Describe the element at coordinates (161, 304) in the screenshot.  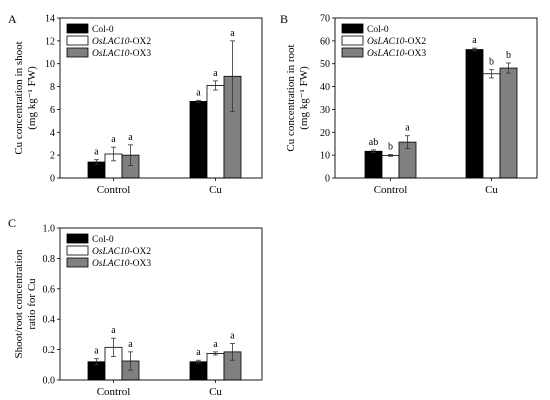
I see `plot-frame` at that location.